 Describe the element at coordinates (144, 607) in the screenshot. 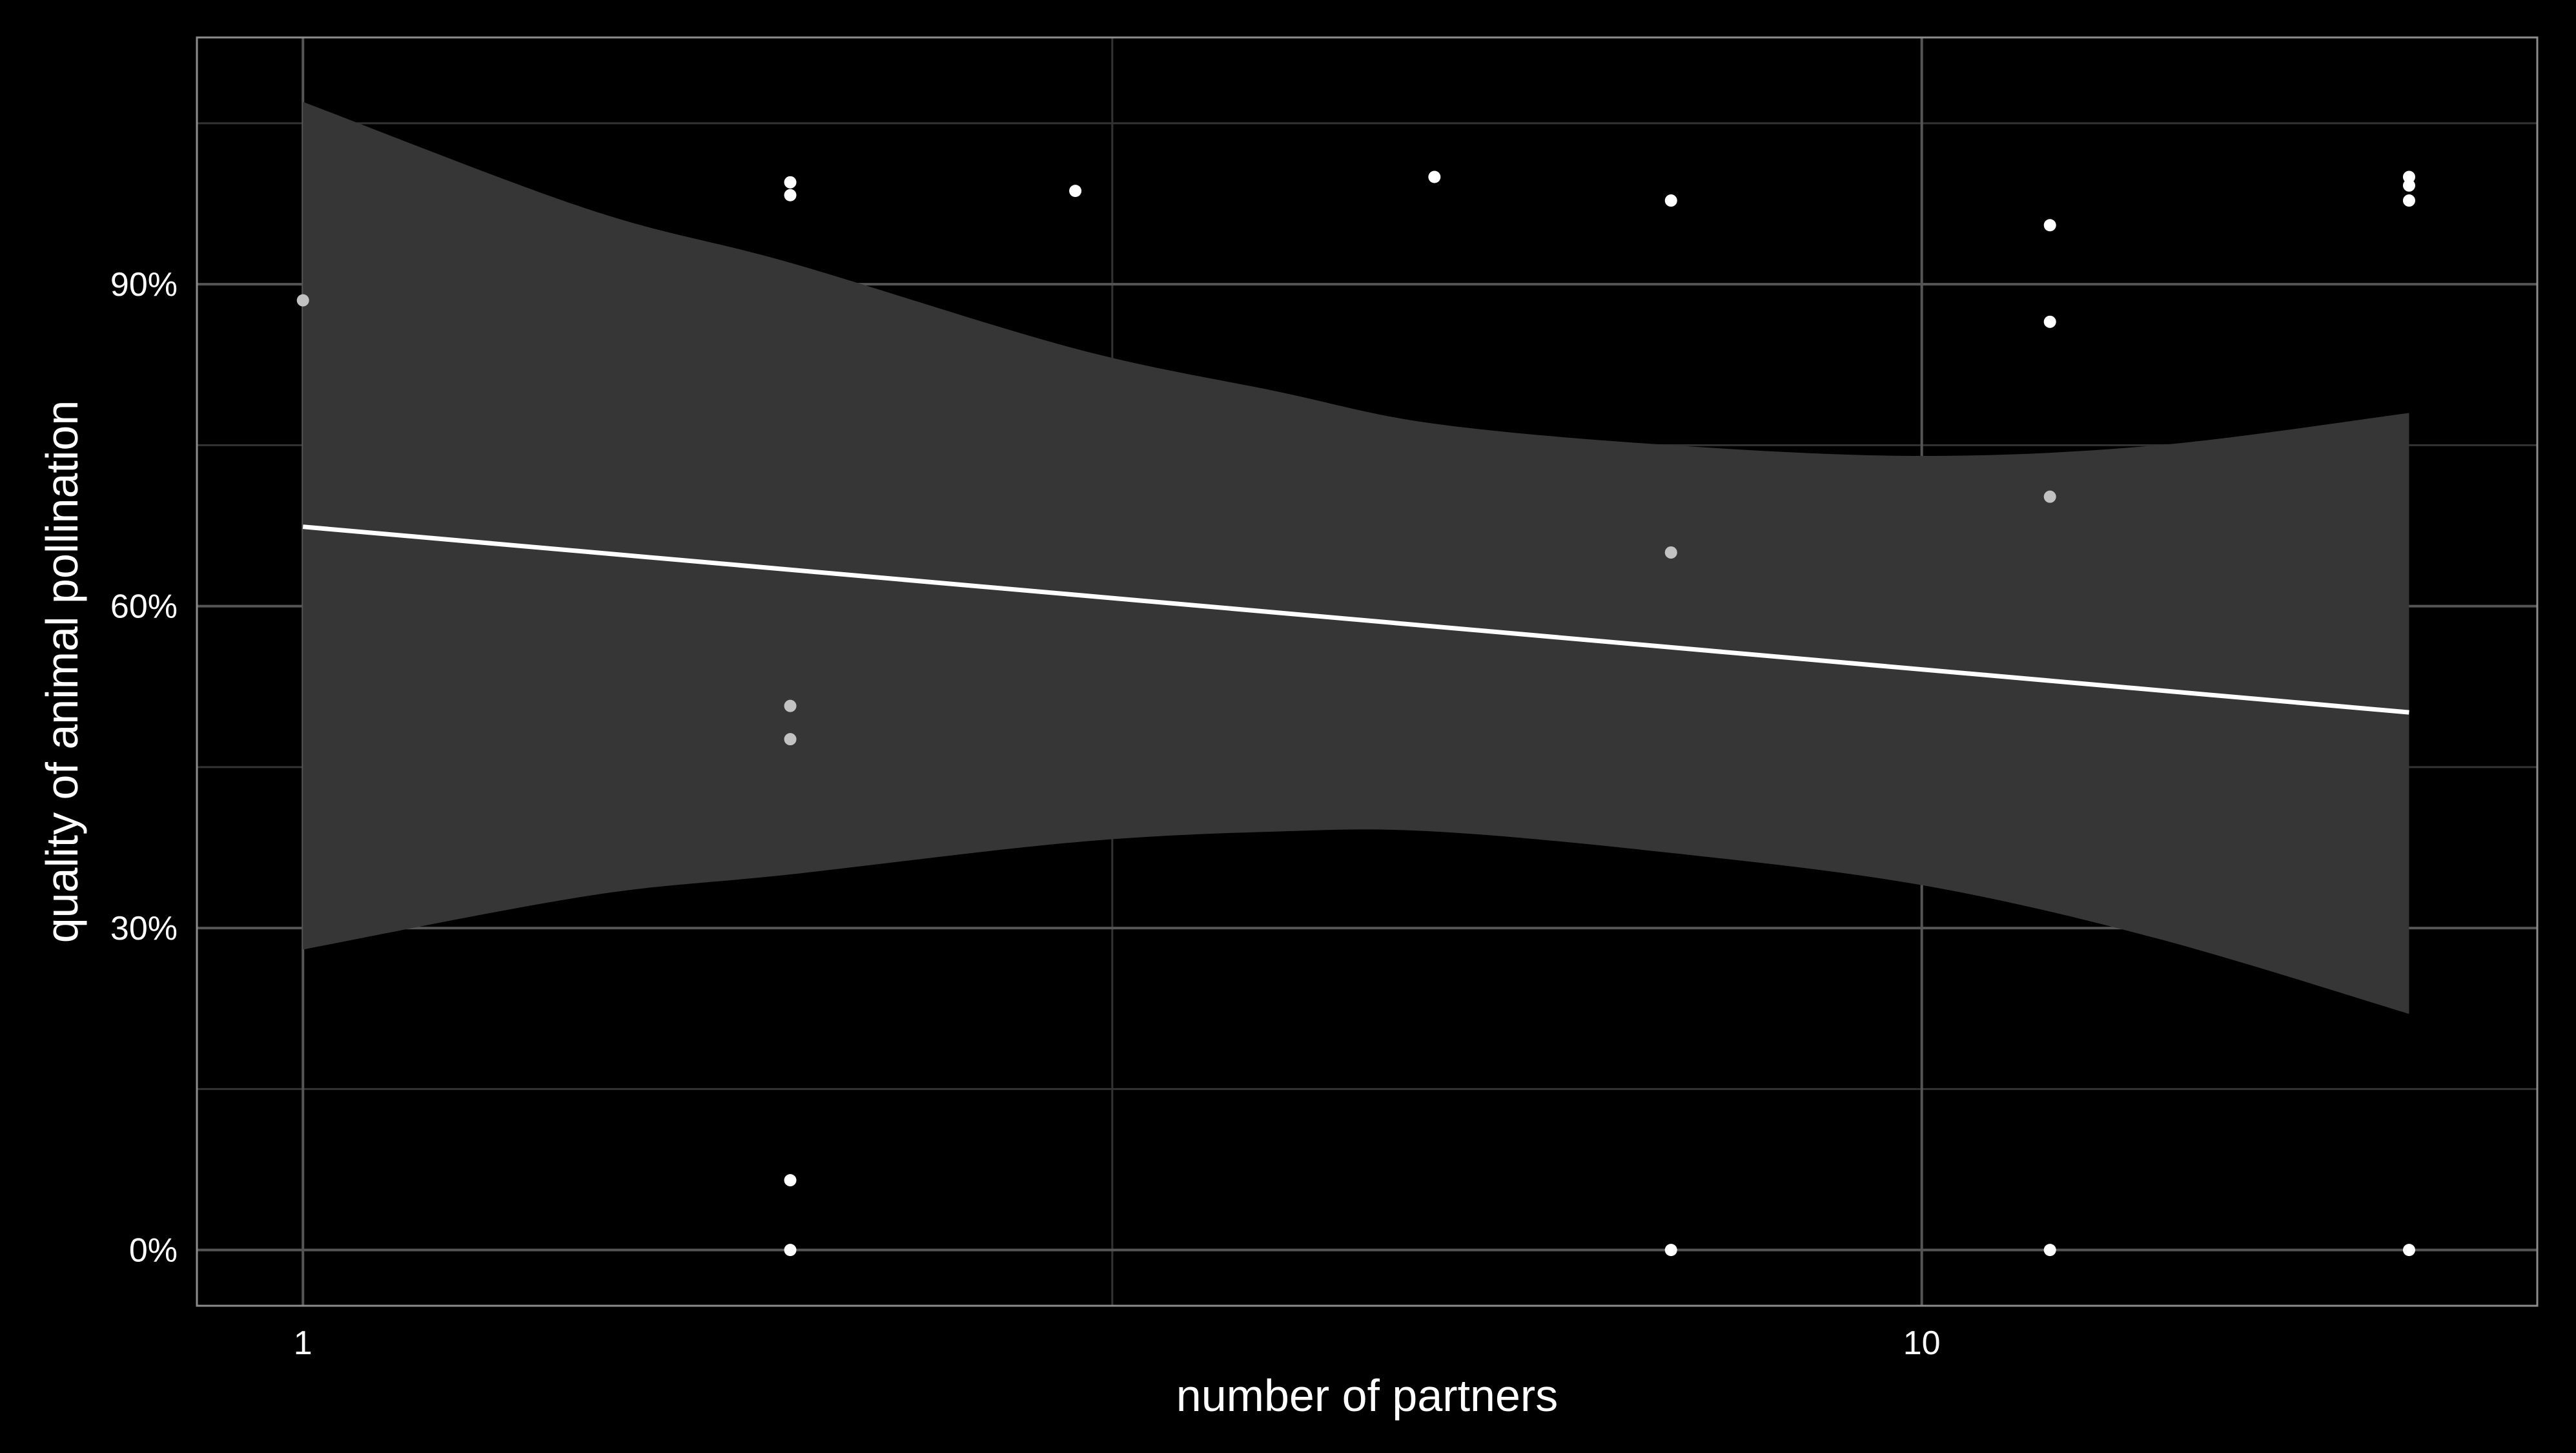

I see `y-tick-label: 60%` at that location.